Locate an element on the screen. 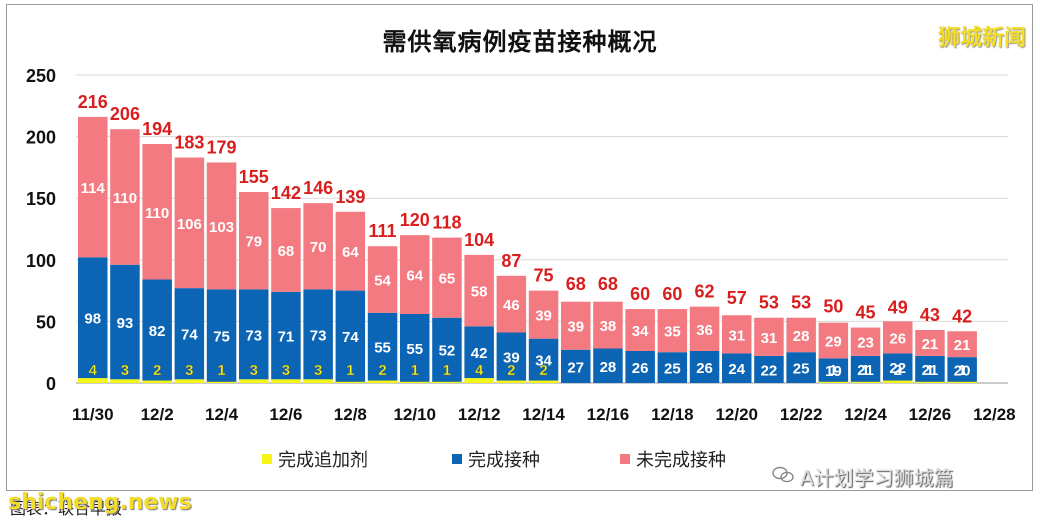  data-label-full: 20 is located at coordinates (962, 370).